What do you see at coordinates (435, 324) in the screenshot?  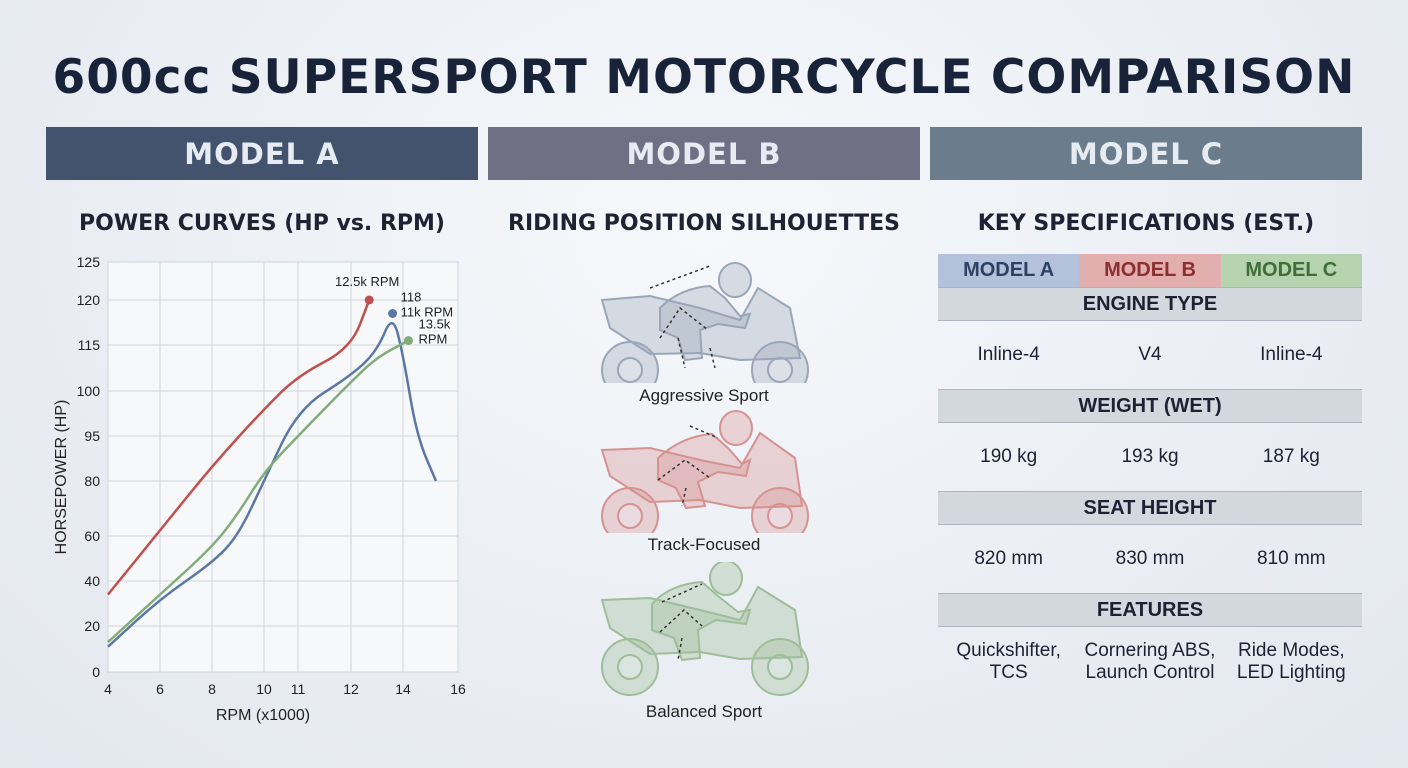 I see `chart-peak-label: 13.5k` at bounding box center [435, 324].